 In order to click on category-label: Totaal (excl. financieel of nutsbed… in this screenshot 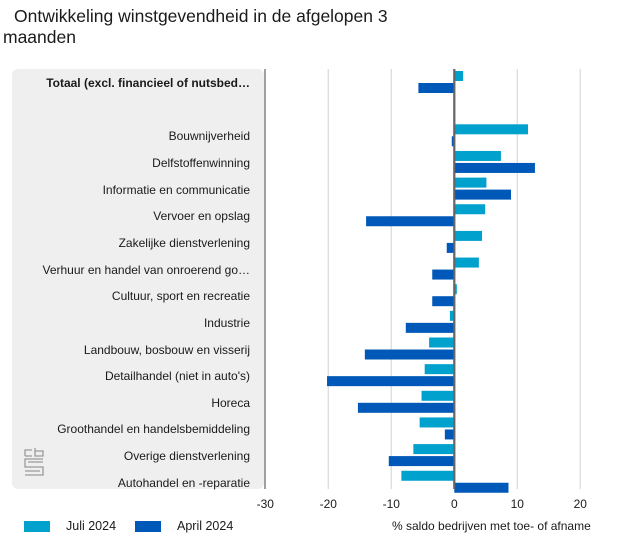, I will do `click(148, 83)`.